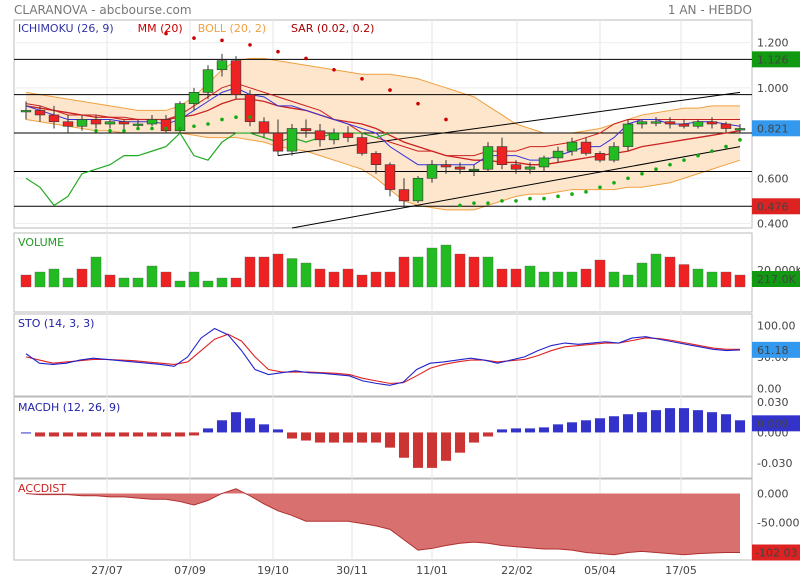  What do you see at coordinates (773, 178) in the screenshot?
I see `price-tick-label: 0.600` at bounding box center [773, 178].